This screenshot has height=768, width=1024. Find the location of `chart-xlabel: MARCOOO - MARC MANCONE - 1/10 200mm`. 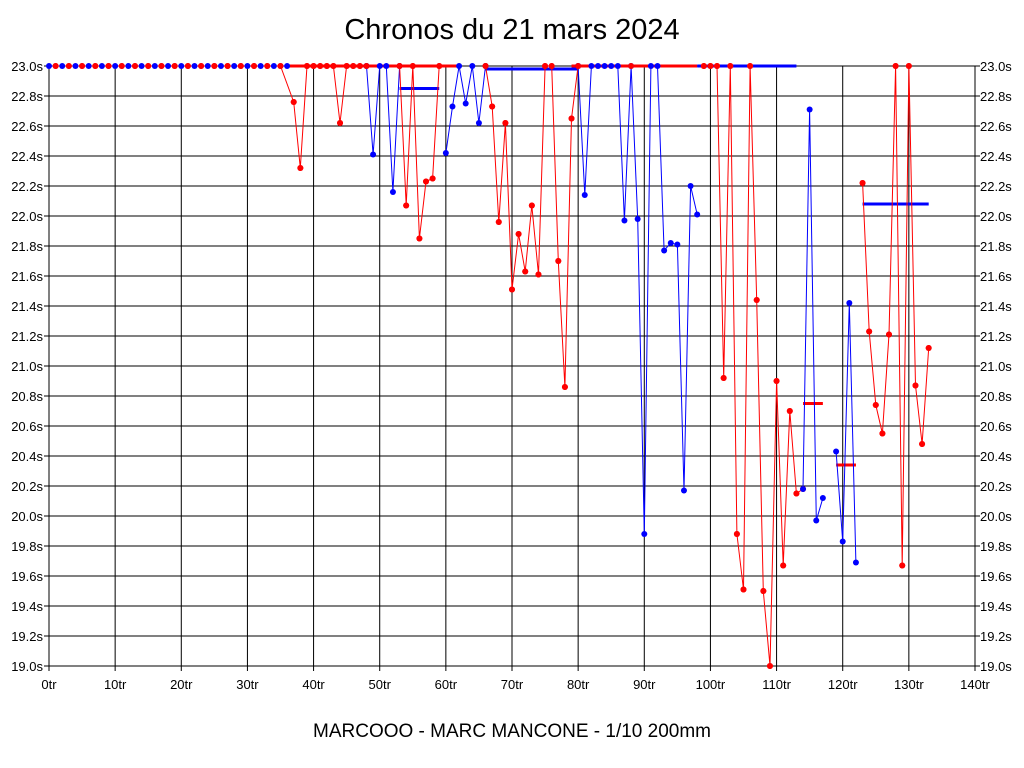

chart-xlabel: MARCOOO - MARC MANCONE - 1/10 200mm is located at coordinates (512, 731).